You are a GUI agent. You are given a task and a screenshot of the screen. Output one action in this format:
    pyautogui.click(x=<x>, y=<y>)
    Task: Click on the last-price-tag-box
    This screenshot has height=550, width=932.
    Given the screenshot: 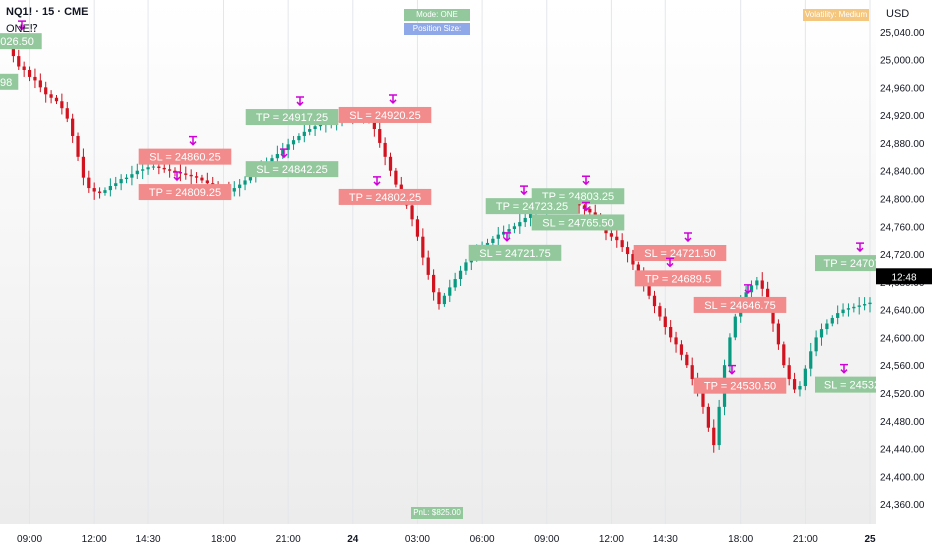 What is the action you would take?
    pyautogui.click(x=904, y=276)
    